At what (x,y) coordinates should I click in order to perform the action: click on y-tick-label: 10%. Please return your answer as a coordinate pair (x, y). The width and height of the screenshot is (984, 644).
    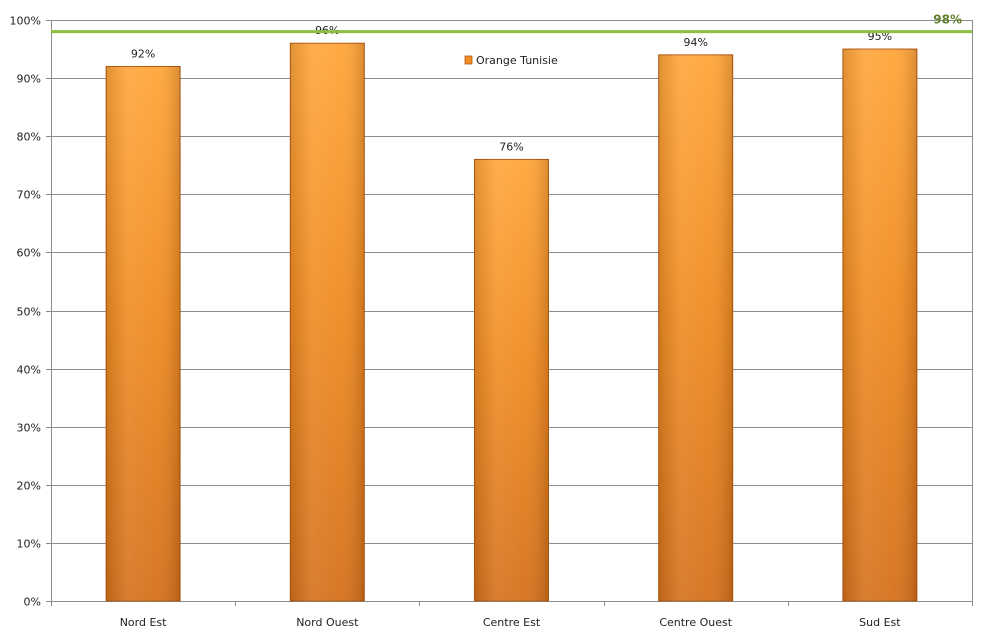
    Looking at the image, I should click on (29, 544).